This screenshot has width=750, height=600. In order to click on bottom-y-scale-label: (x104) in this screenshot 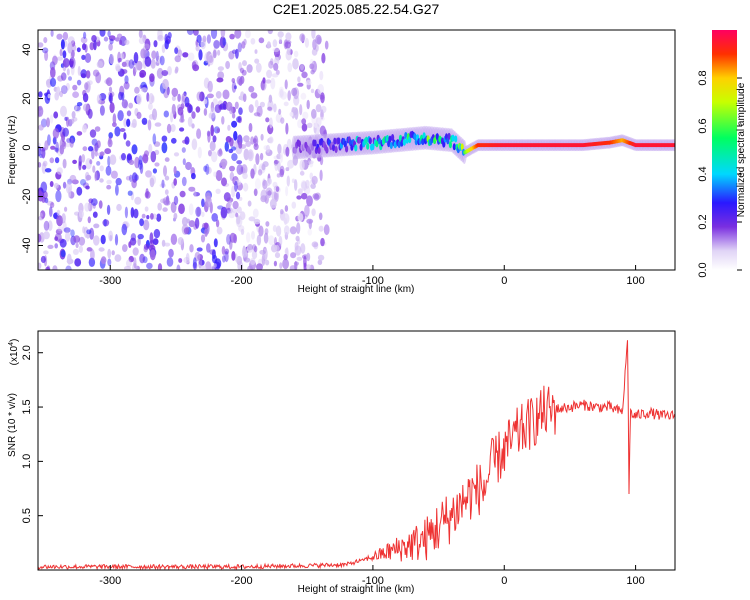, I will do `click(14, 352)`.